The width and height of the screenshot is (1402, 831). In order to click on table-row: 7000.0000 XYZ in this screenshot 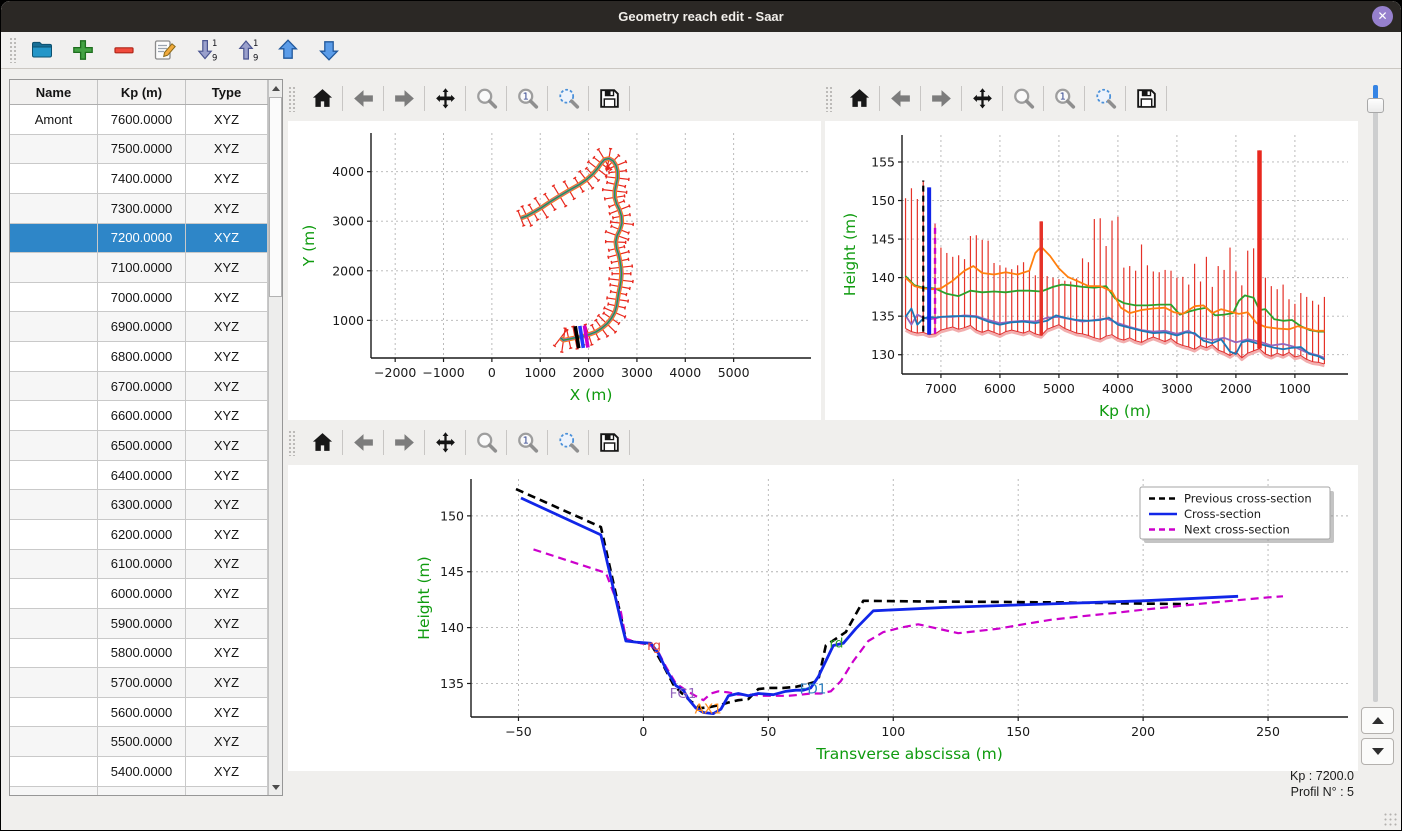, I will do `click(139, 297)`.